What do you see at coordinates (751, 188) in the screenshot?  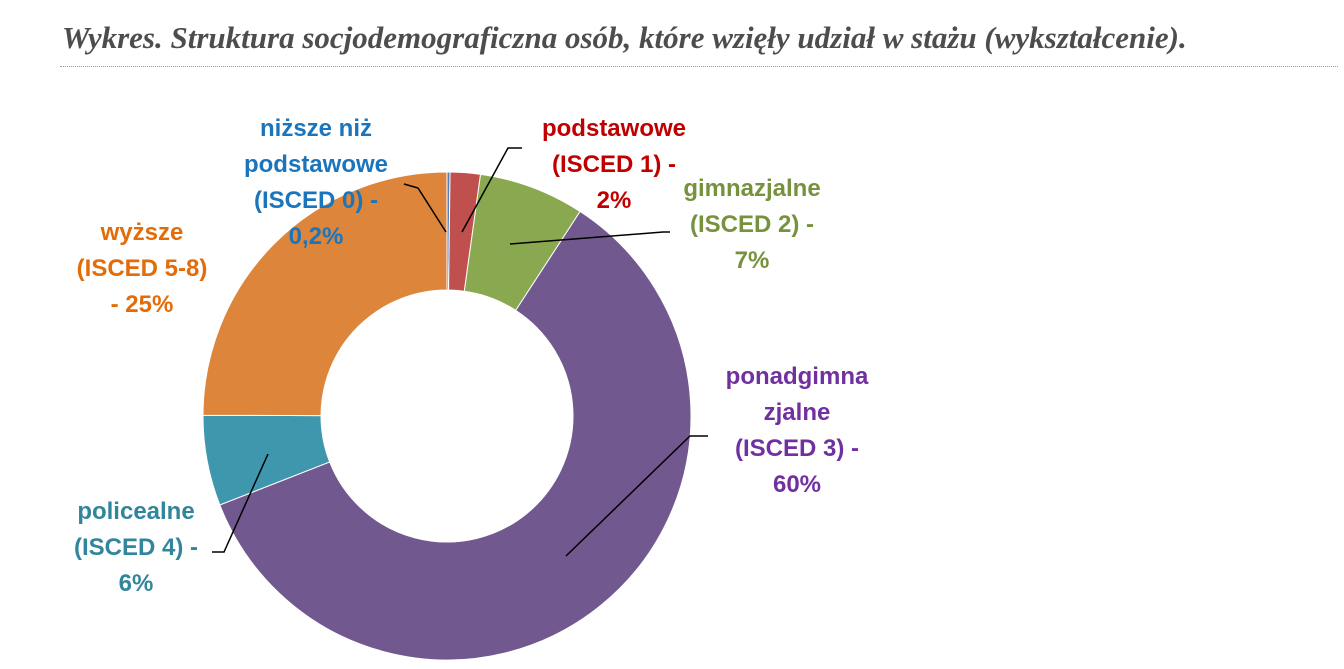 I see `label-line: gimnazjalne` at bounding box center [751, 188].